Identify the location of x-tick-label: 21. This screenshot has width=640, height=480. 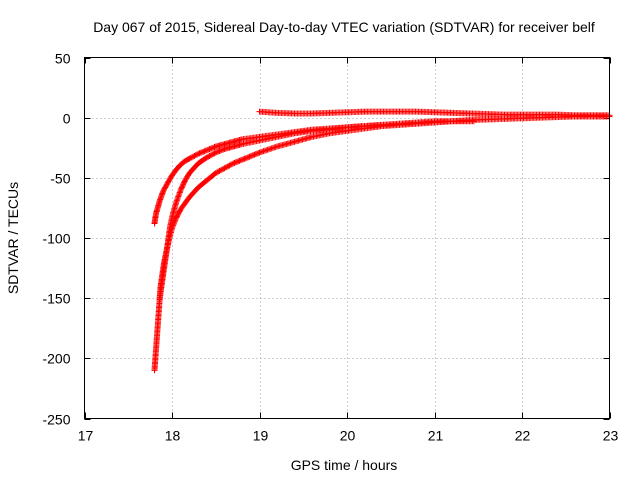
(436, 436).